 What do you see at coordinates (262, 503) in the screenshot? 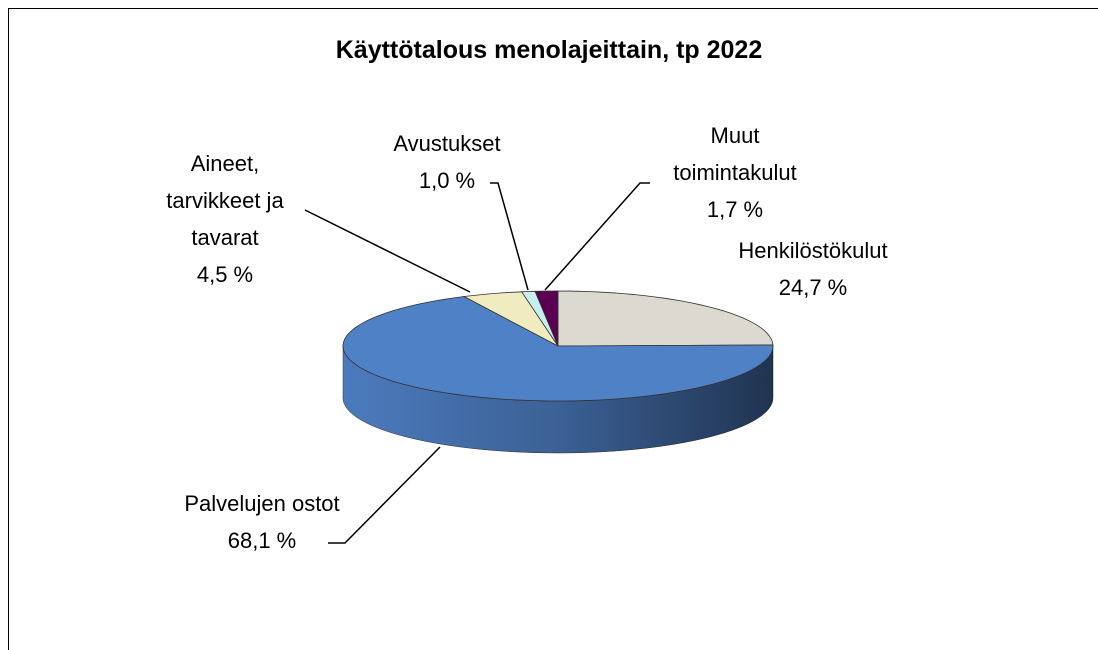
I see `category-label: Palvelujen ostot` at bounding box center [262, 503].